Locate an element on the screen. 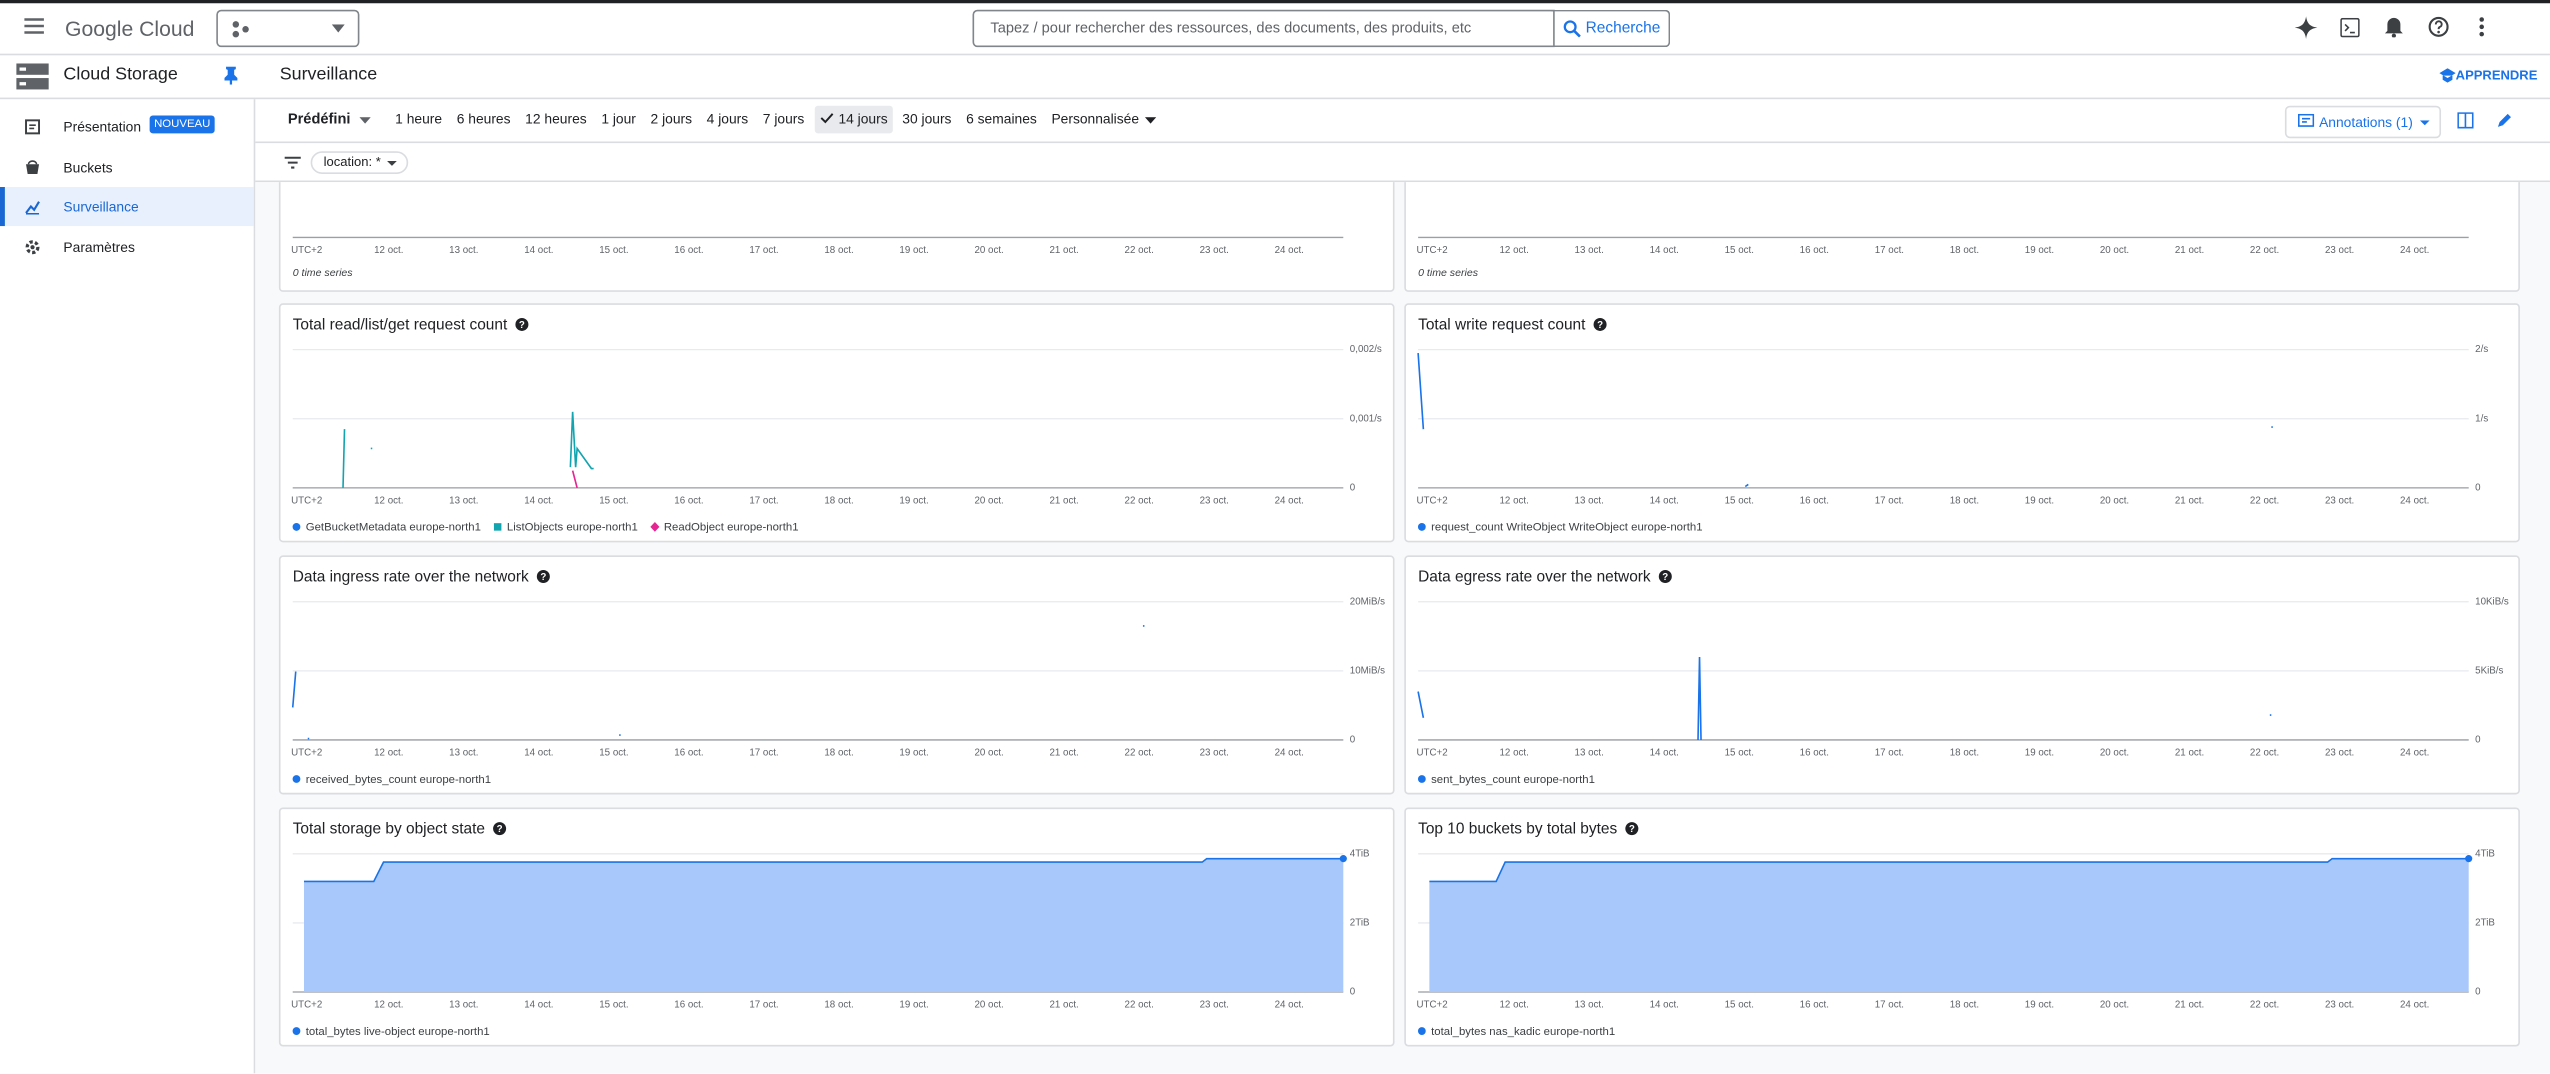 Image resolution: width=2550 pixels, height=1074 pixels. check is located at coordinates (826, 118).